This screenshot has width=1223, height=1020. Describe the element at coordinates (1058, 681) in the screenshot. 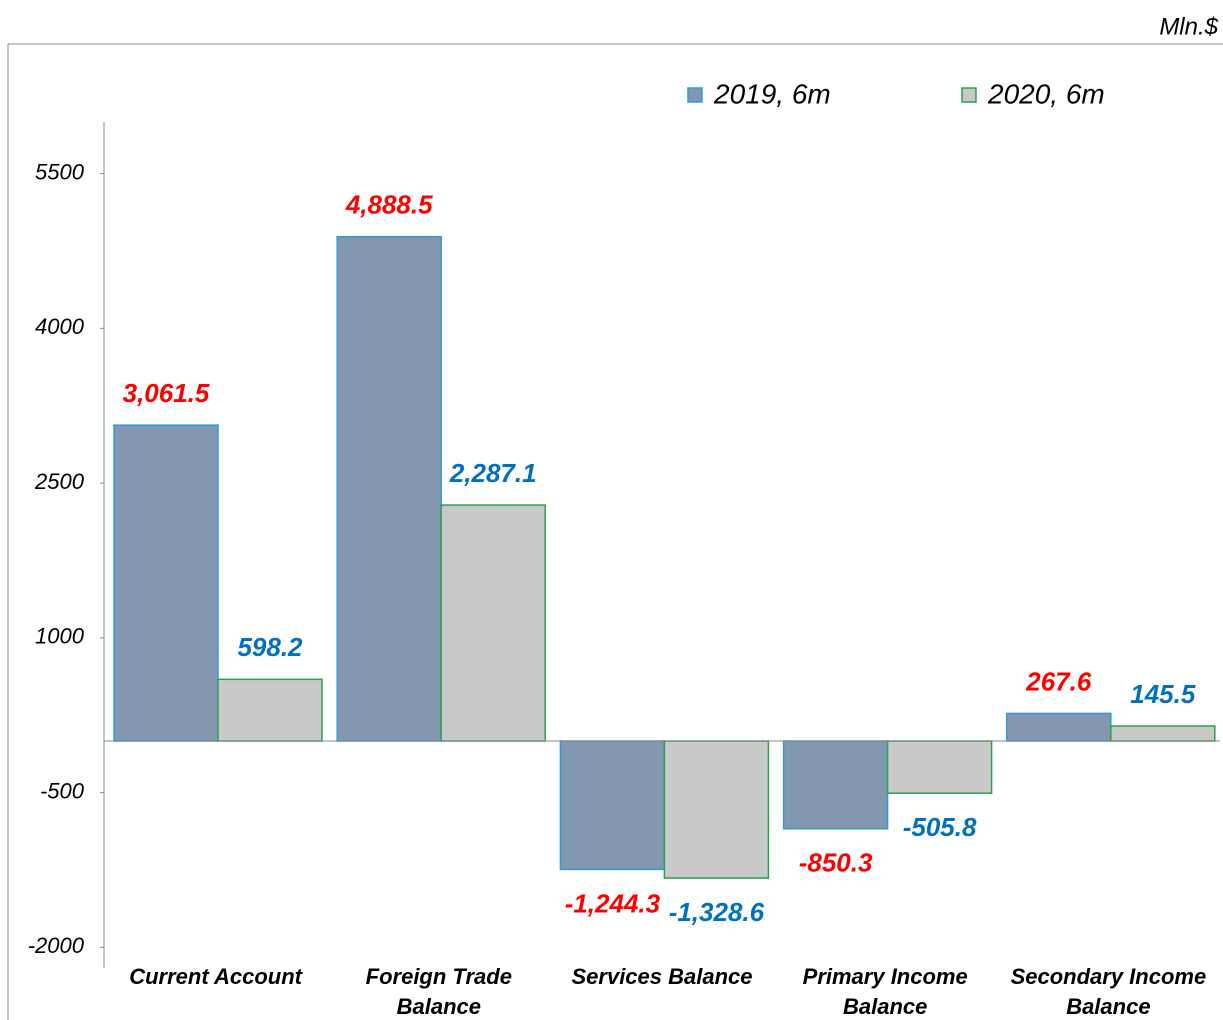

I see `value-label: 267.6` at that location.